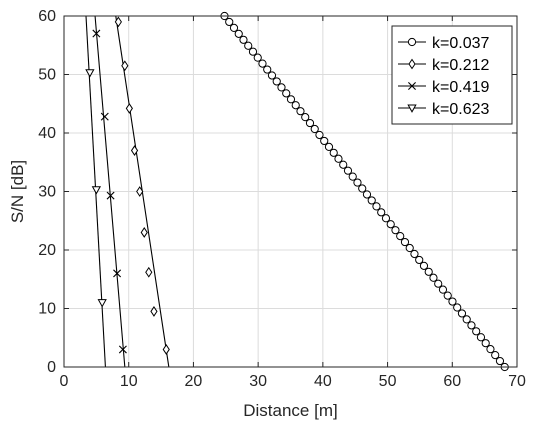 This screenshot has height=434, width=550. What do you see at coordinates (47, 309) in the screenshot?
I see `y-tick-label: 10` at bounding box center [47, 309].